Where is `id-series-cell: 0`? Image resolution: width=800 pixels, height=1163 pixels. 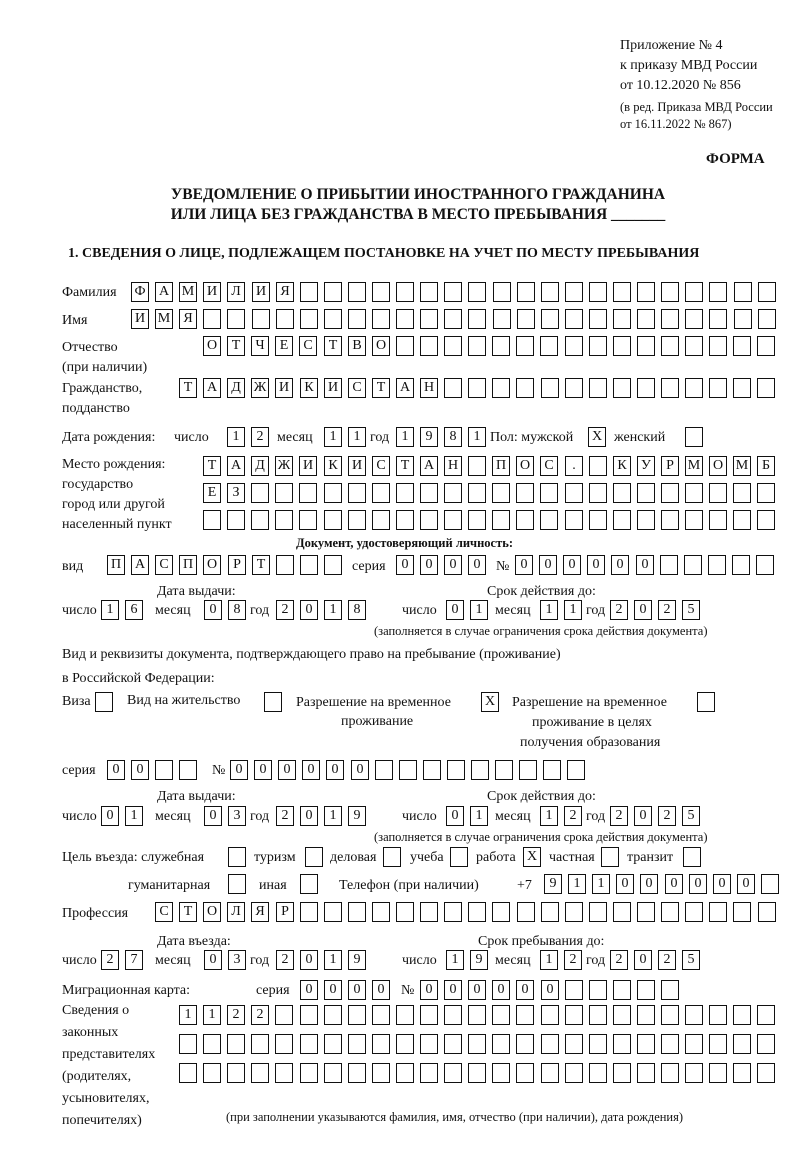
id-series-cell: 0 is located at coordinates (453, 565).